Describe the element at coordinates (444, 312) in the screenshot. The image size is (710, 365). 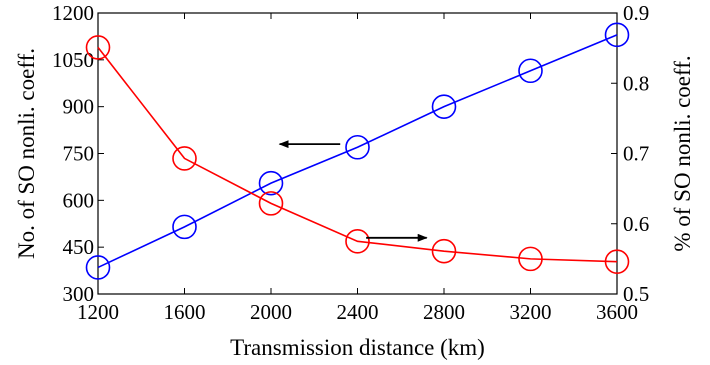
I see `x-tick-label: 2800` at that location.